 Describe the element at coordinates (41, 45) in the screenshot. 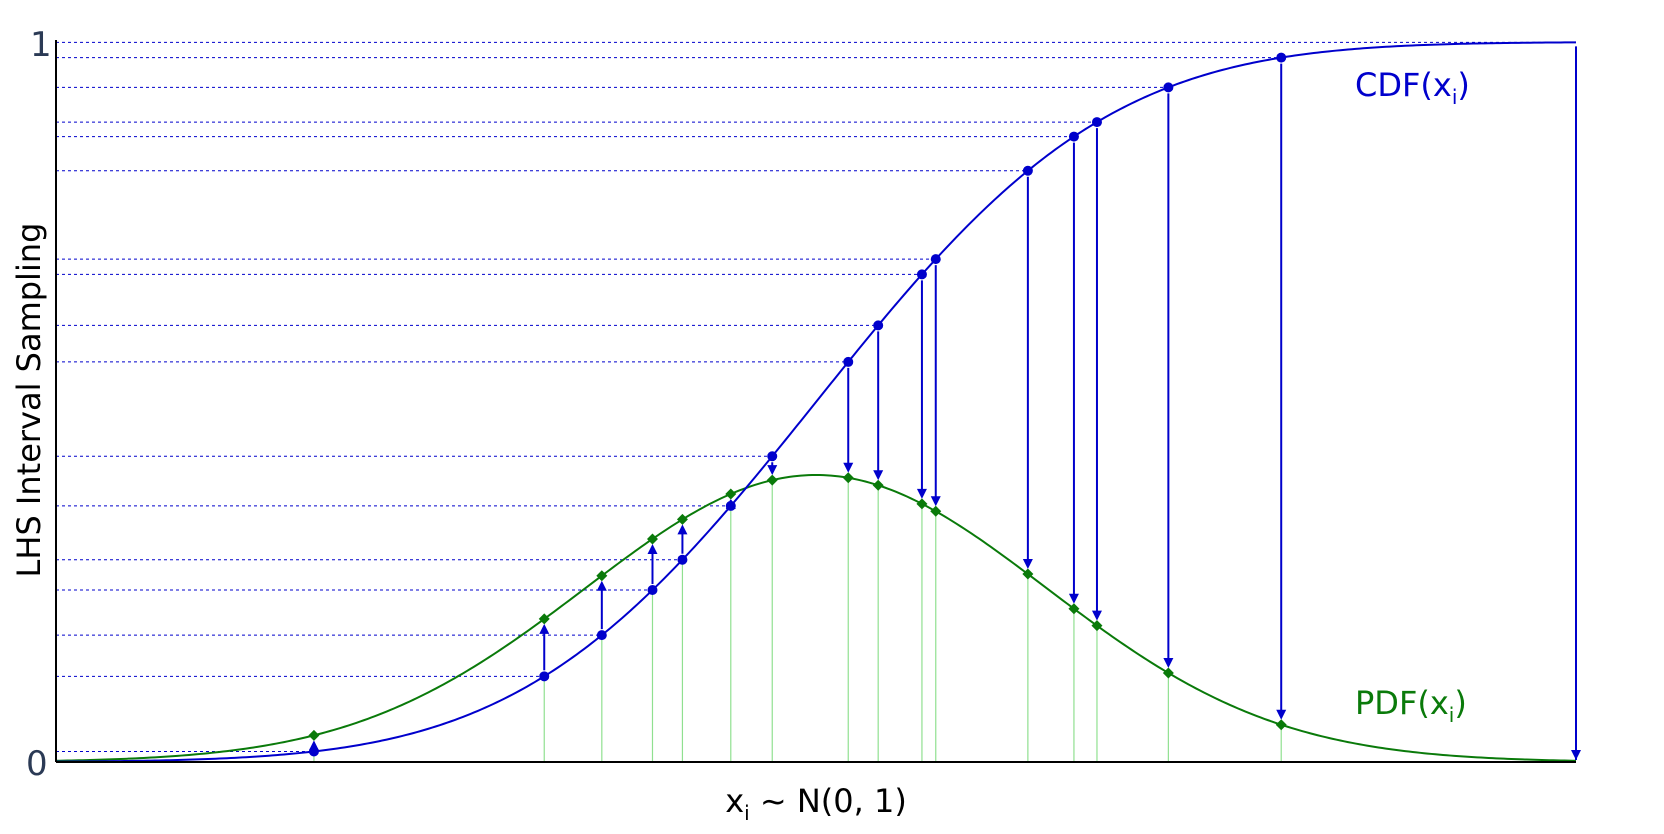

I see `y-tick-label: 1` at that location.